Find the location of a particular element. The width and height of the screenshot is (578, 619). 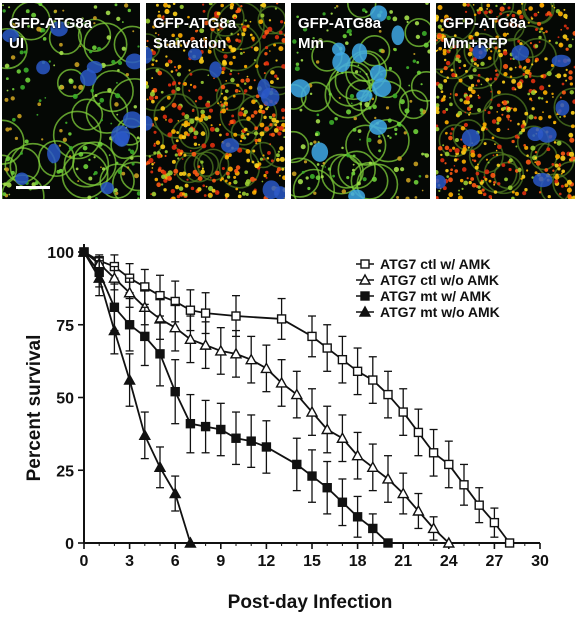

x-tick-label: 30 is located at coordinates (540, 561).